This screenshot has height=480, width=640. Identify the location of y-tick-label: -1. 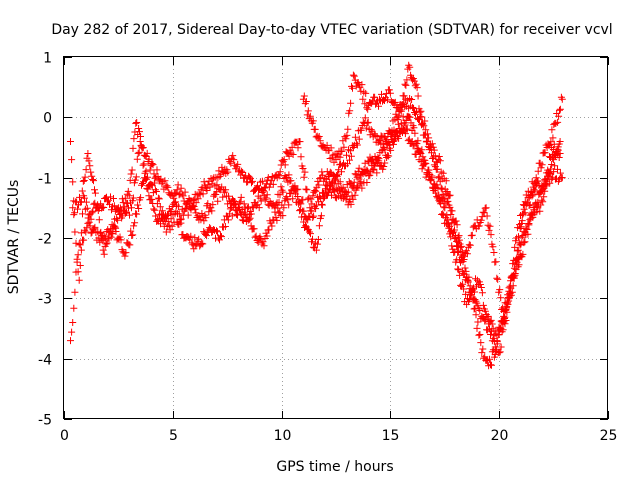
(45, 180).